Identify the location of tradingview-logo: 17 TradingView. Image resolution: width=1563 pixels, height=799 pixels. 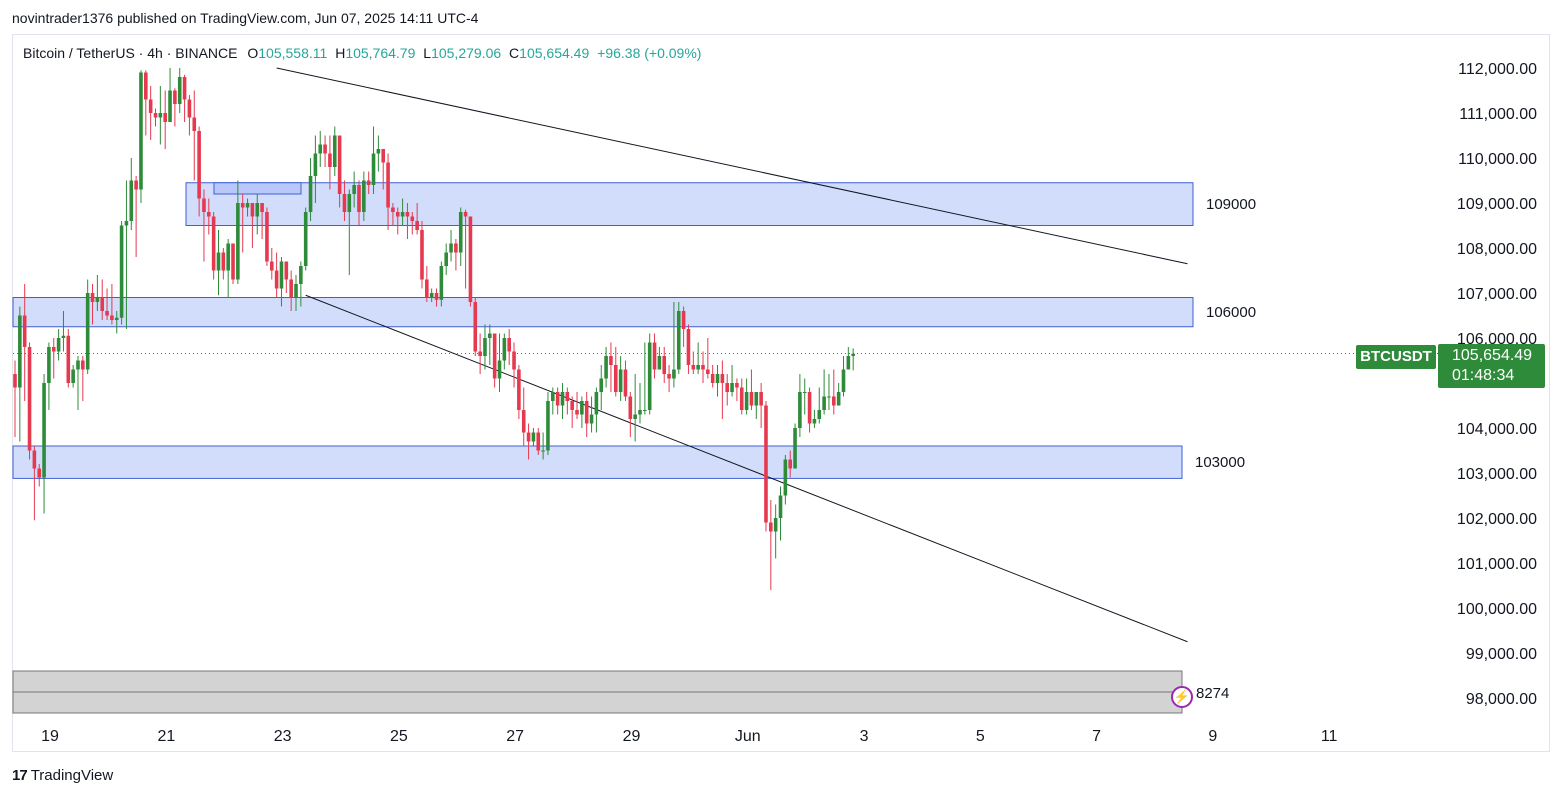
(62, 775).